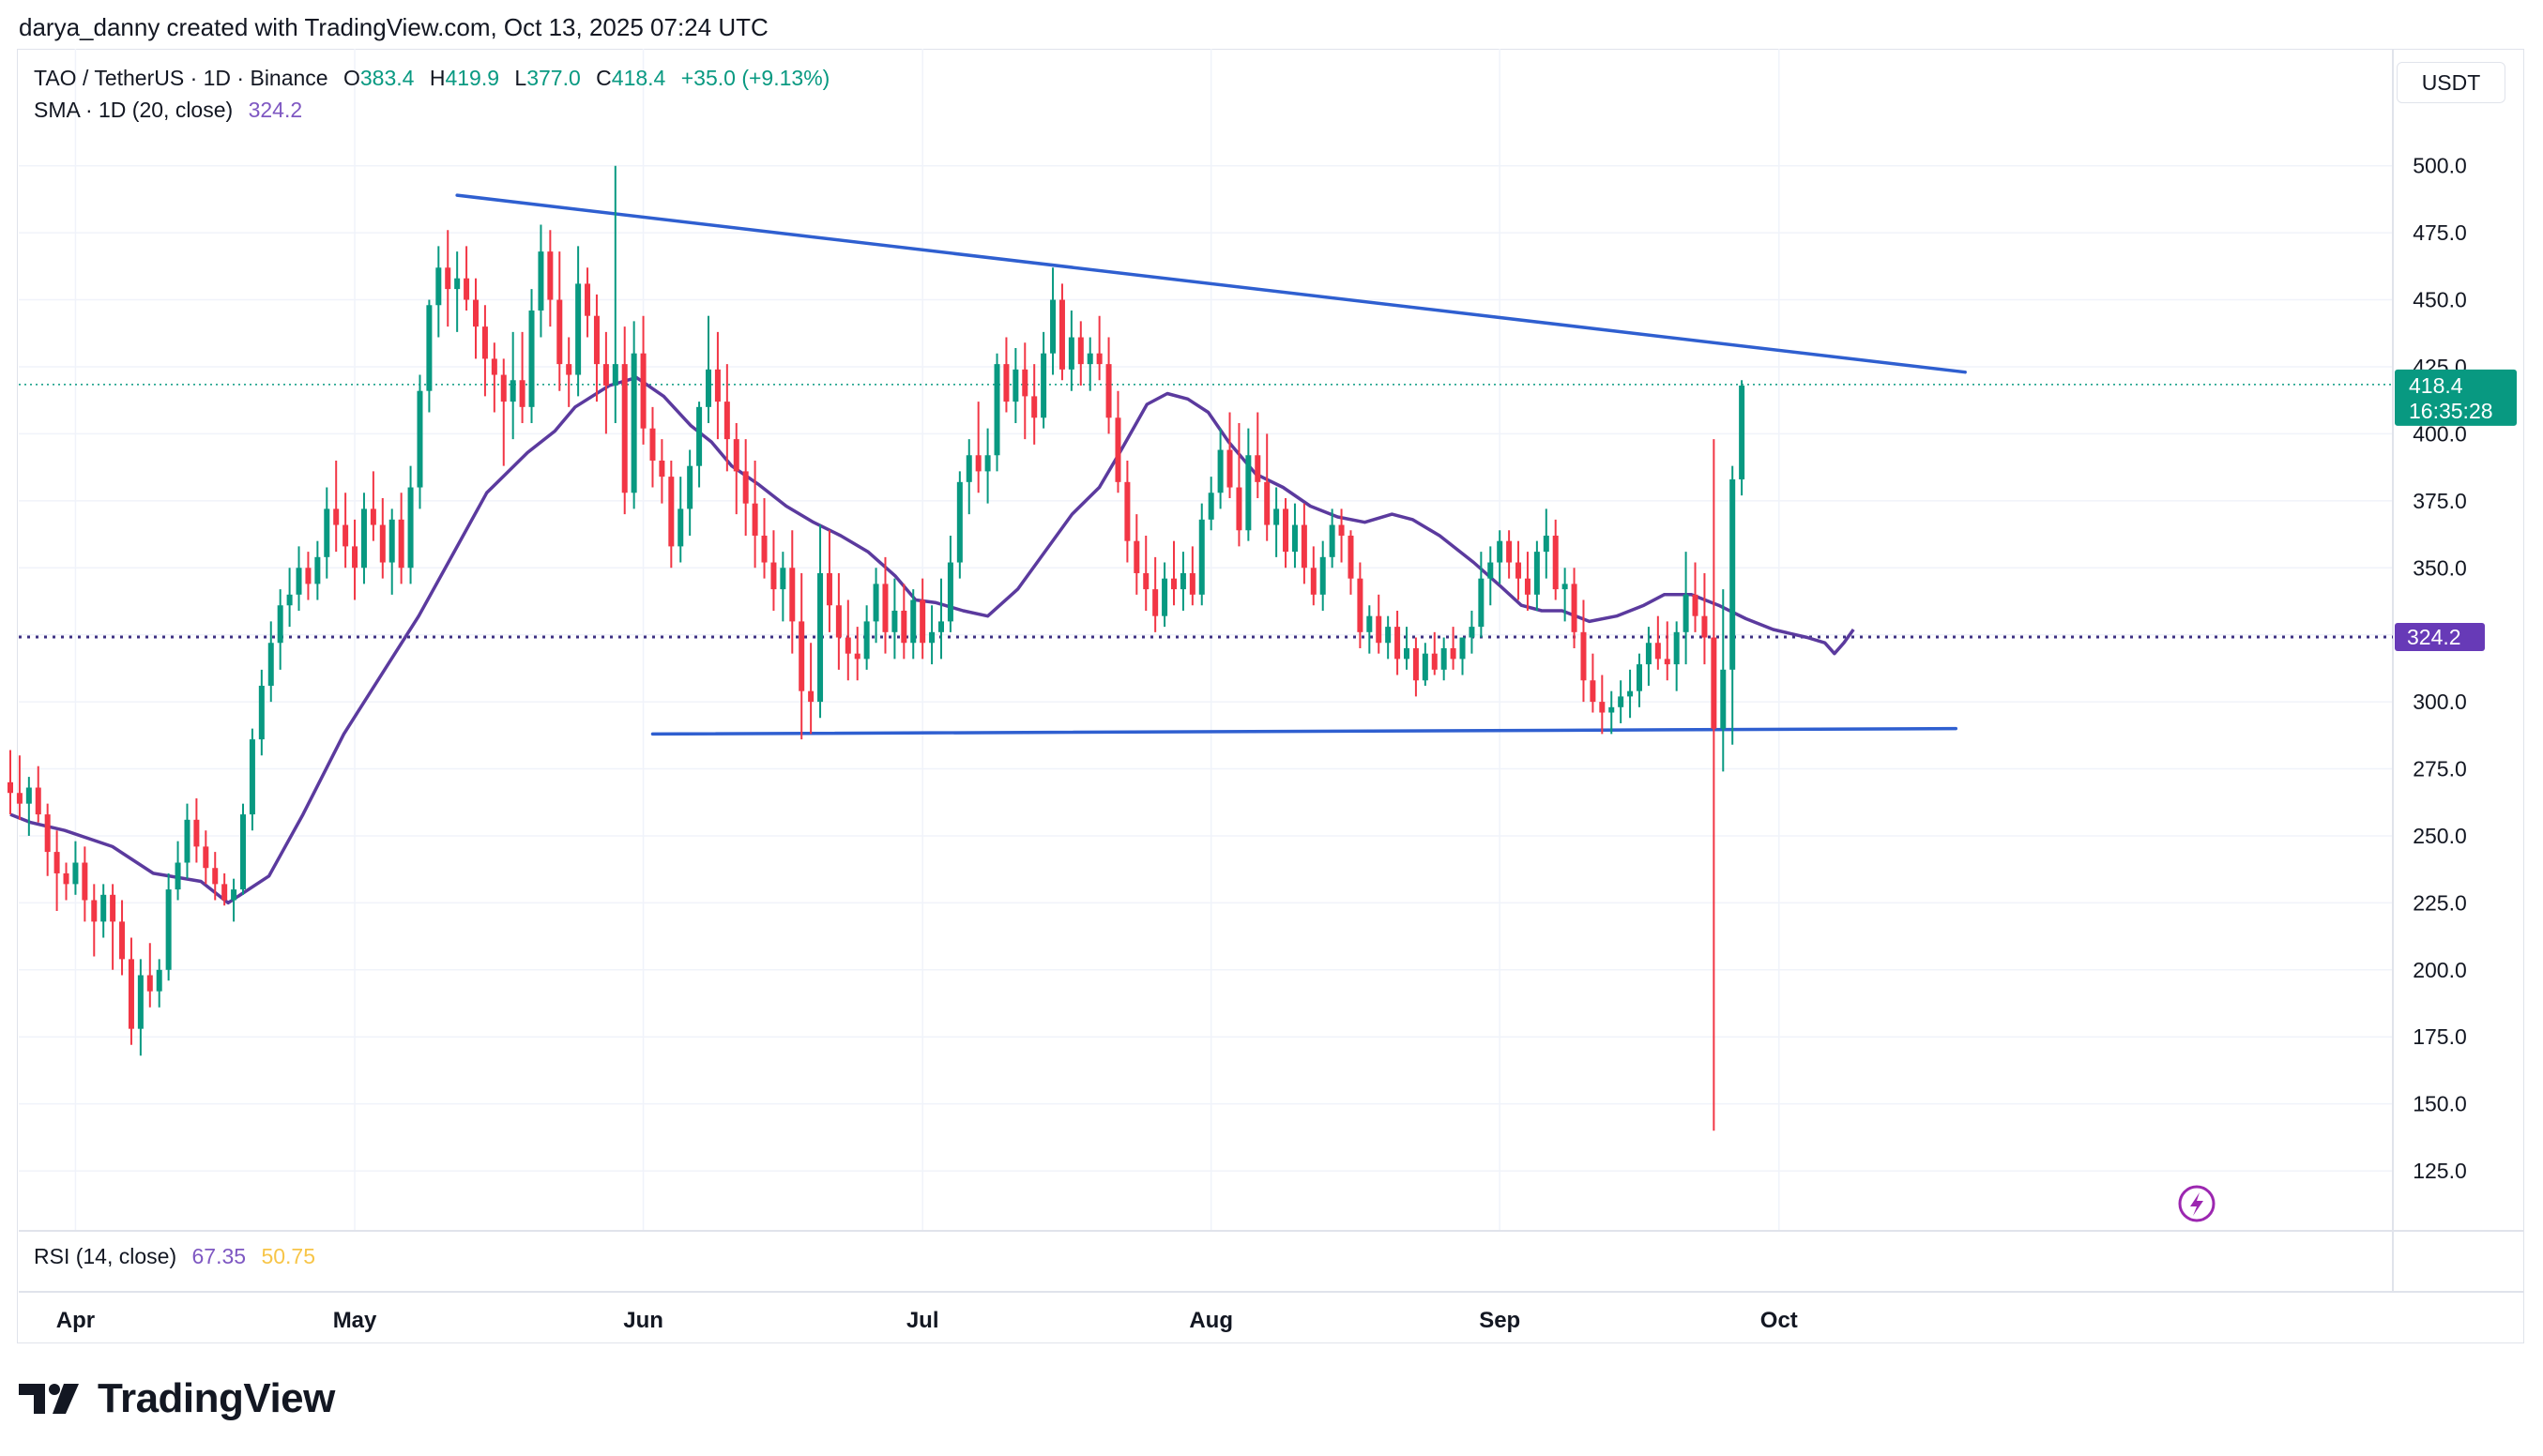 The height and width of the screenshot is (1456, 2543). Describe the element at coordinates (922, 1320) in the screenshot. I see `x-tick-label: Jul` at that location.